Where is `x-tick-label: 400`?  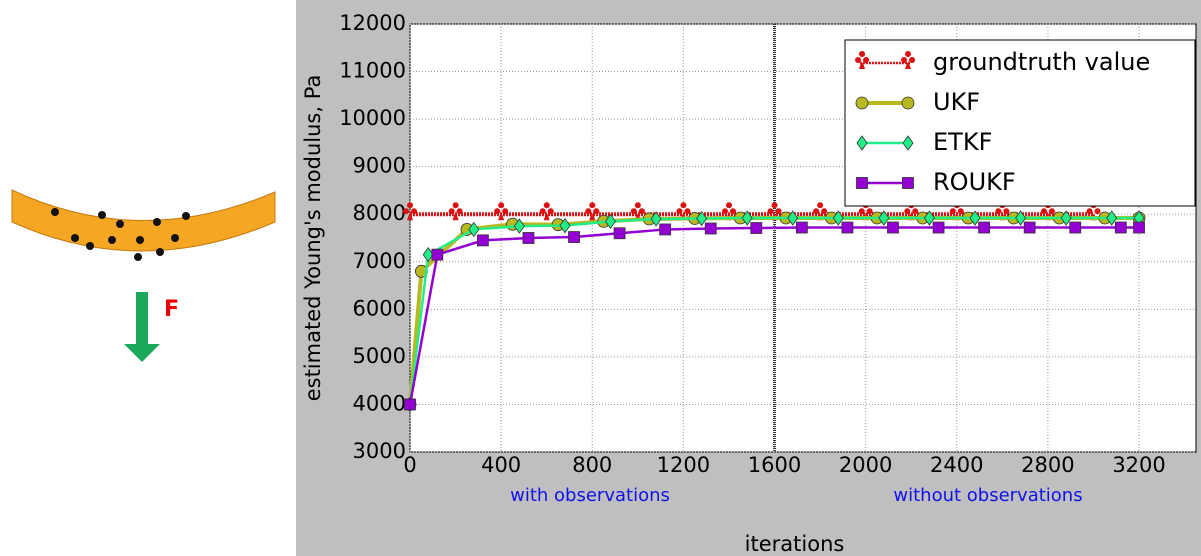
x-tick-label: 400 is located at coordinates (501, 465).